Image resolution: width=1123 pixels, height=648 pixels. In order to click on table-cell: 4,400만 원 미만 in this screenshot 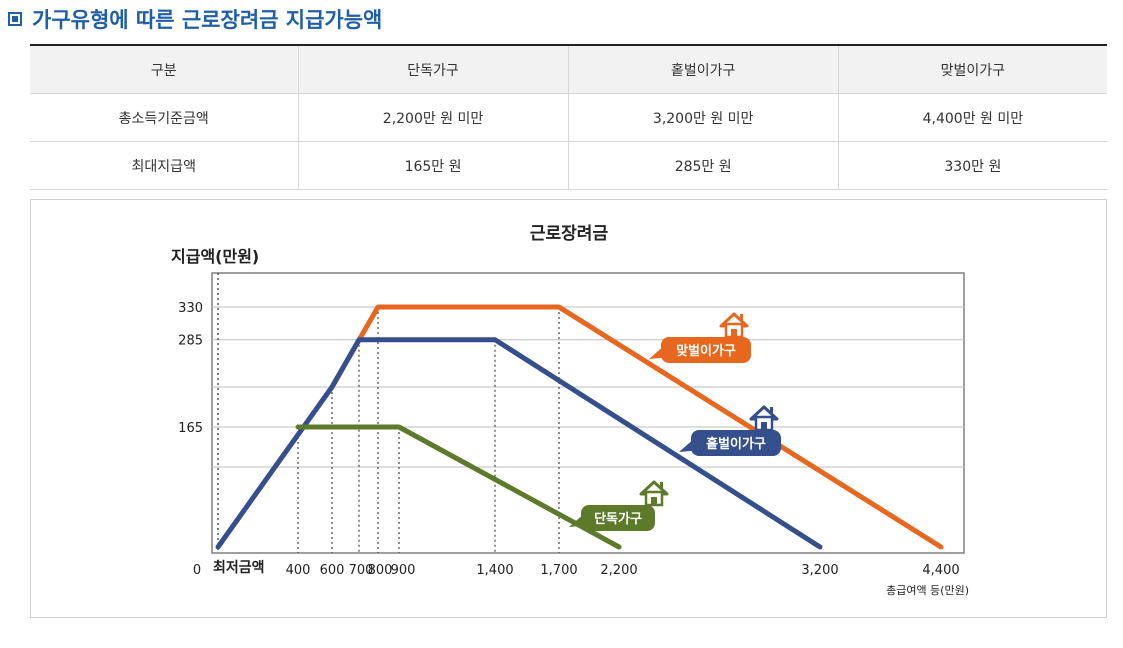, I will do `click(972, 117)`.